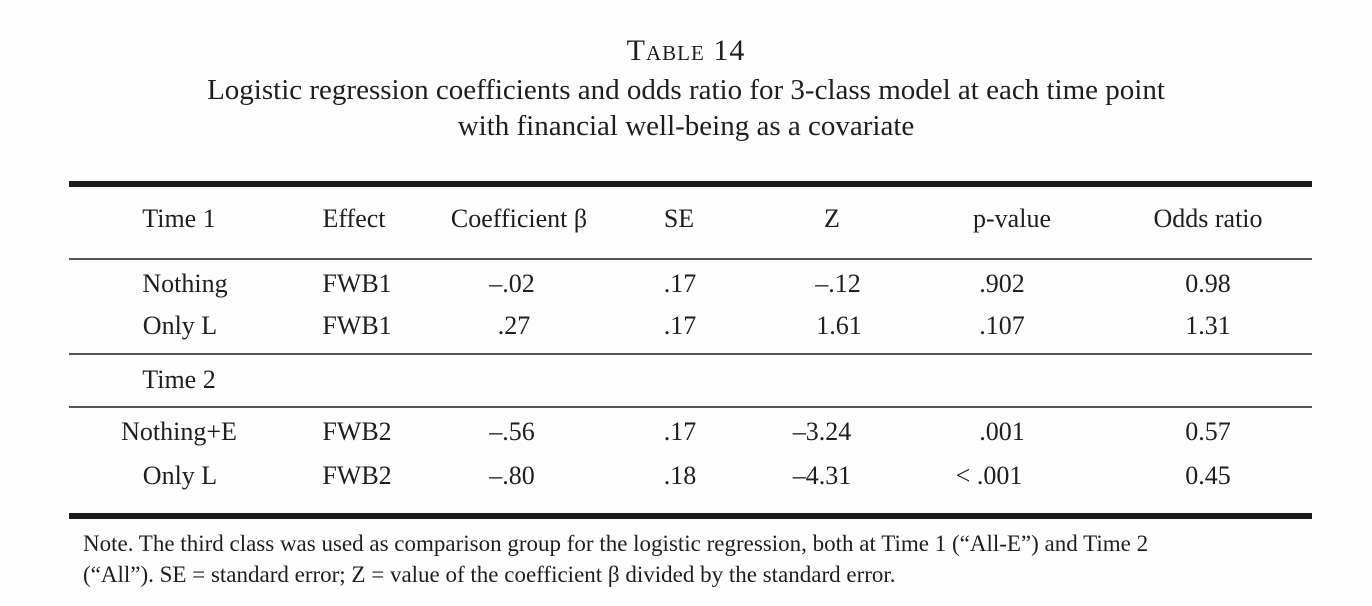 The image size is (1372, 606). What do you see at coordinates (185, 283) in the screenshot?
I see `row-class: Nothing` at bounding box center [185, 283].